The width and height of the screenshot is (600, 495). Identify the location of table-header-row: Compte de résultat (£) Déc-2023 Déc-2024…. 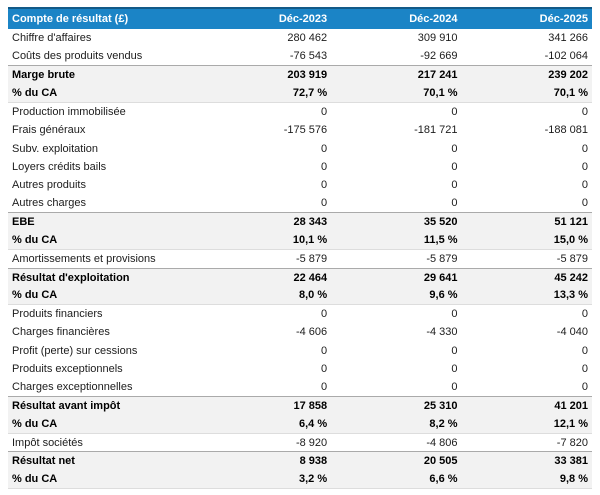
(300, 18).